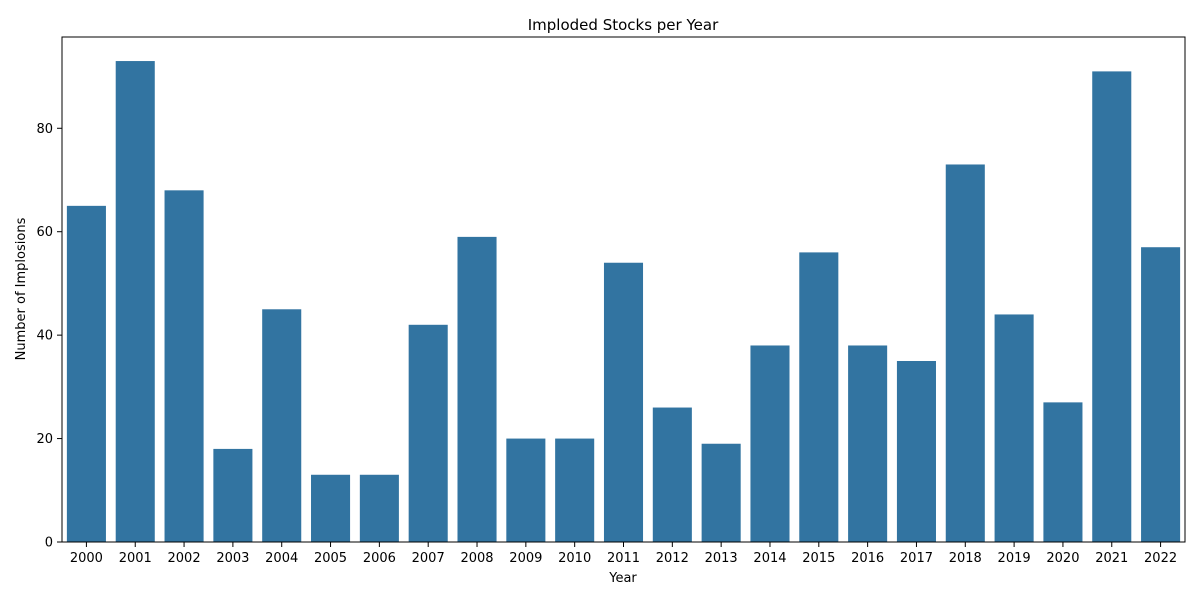 The height and width of the screenshot is (604, 1200). What do you see at coordinates (1111, 558) in the screenshot?
I see `x-tick-label: 2021` at bounding box center [1111, 558].